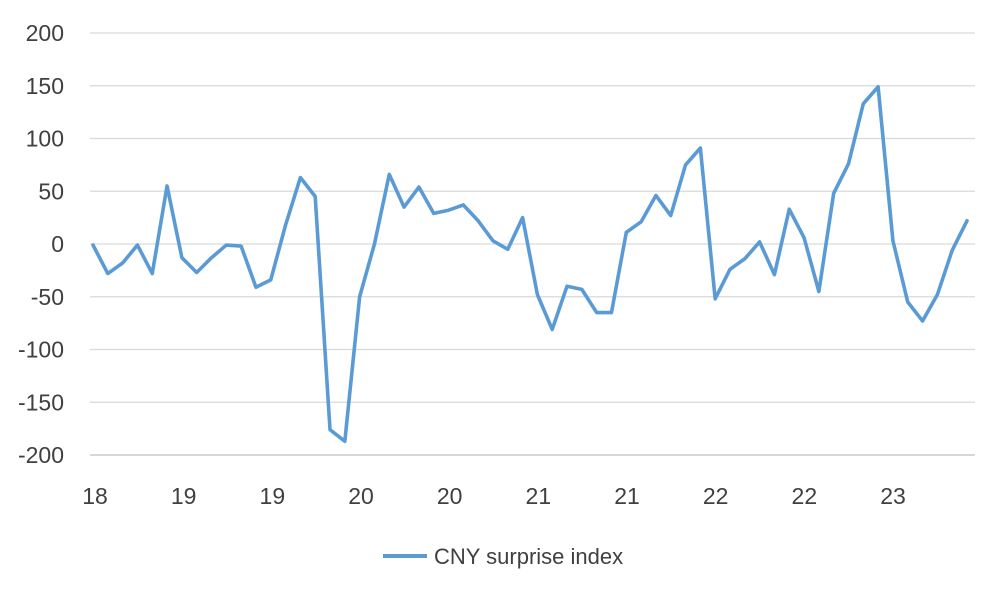 This screenshot has width=1000, height=600. Describe the element at coordinates (57, 244) in the screenshot. I see `y-tick-label: 0` at that location.